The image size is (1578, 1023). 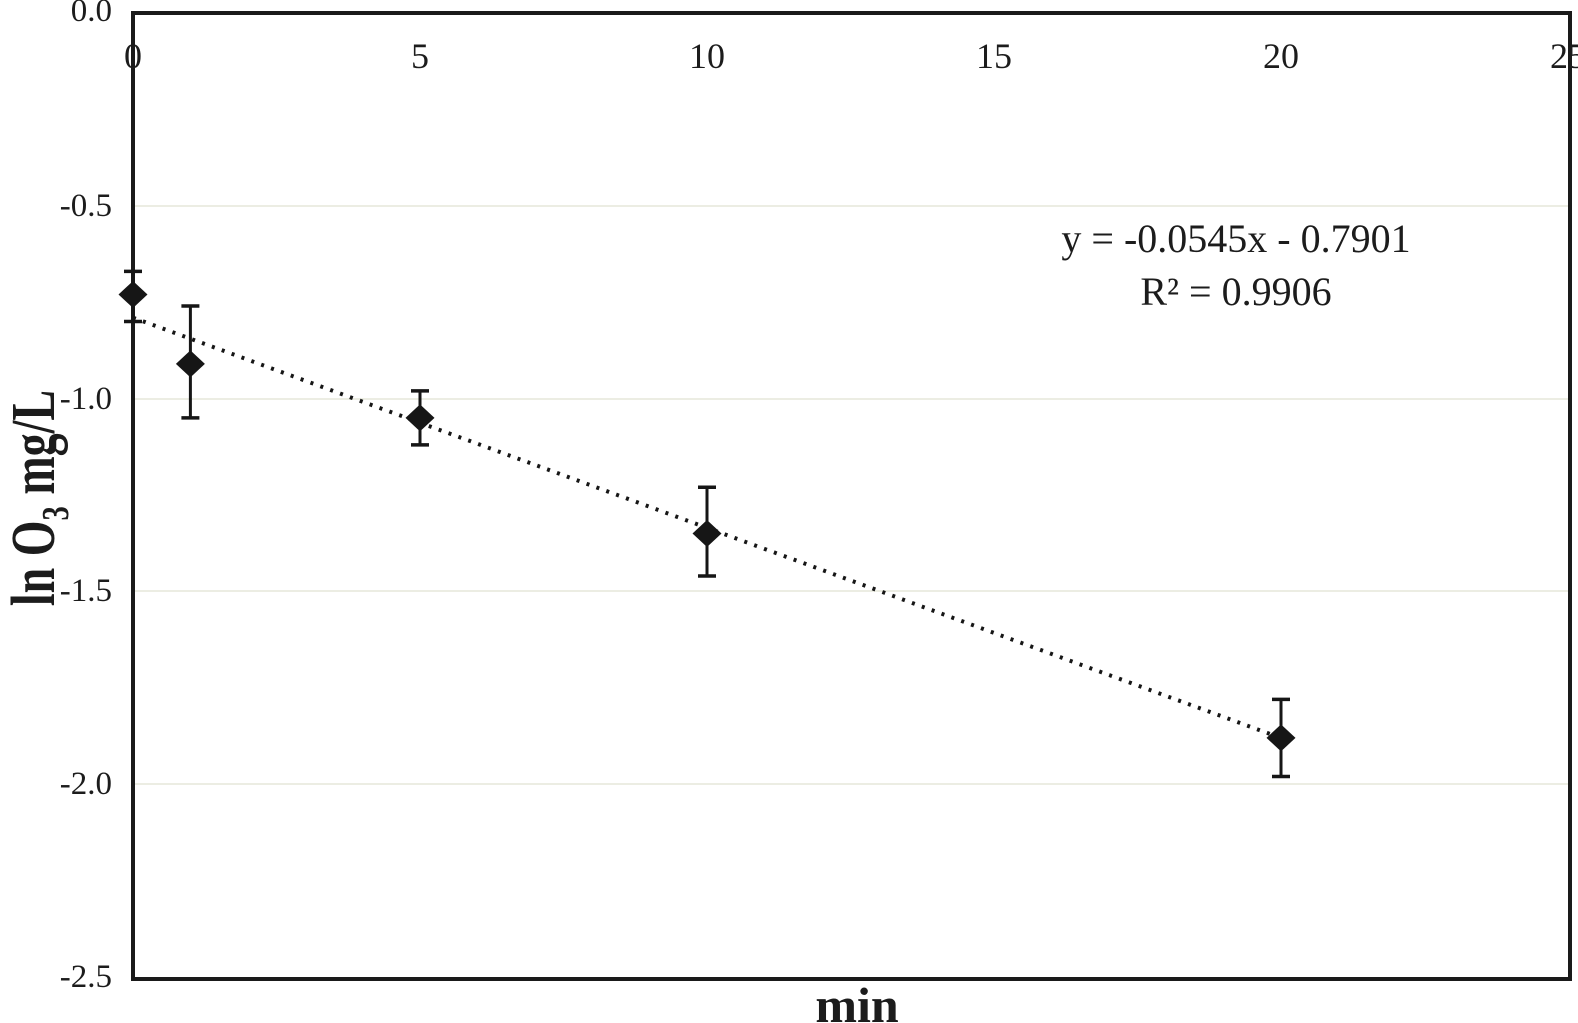 I want to click on x-axis-title: min, so click(x=857, y=1000).